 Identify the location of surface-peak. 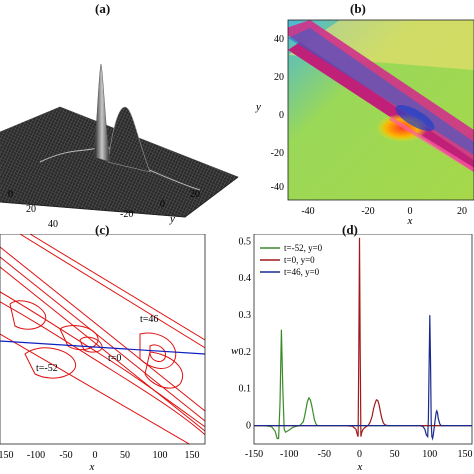
(102, 113).